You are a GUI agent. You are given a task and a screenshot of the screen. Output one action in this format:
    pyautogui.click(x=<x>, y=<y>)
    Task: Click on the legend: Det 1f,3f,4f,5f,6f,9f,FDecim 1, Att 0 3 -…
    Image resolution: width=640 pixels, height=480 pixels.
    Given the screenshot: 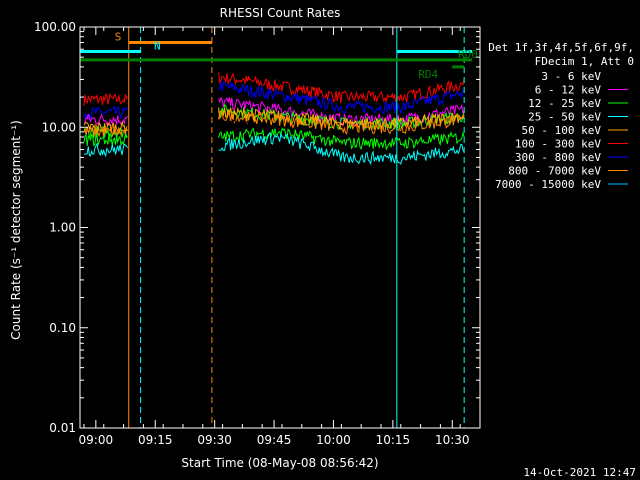 What is the action you would take?
    pyautogui.click(x=561, y=116)
    